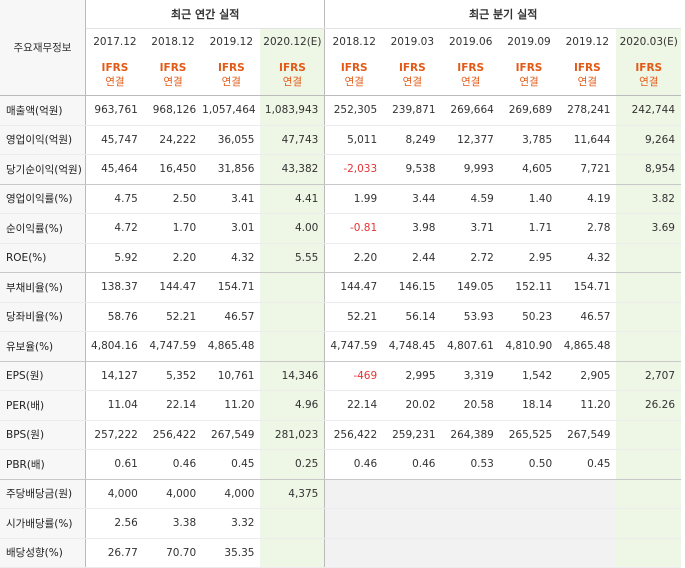 The width and height of the screenshot is (685, 568). Describe the element at coordinates (292, 494) in the screenshot. I see `table-cell: 4,375` at that location.